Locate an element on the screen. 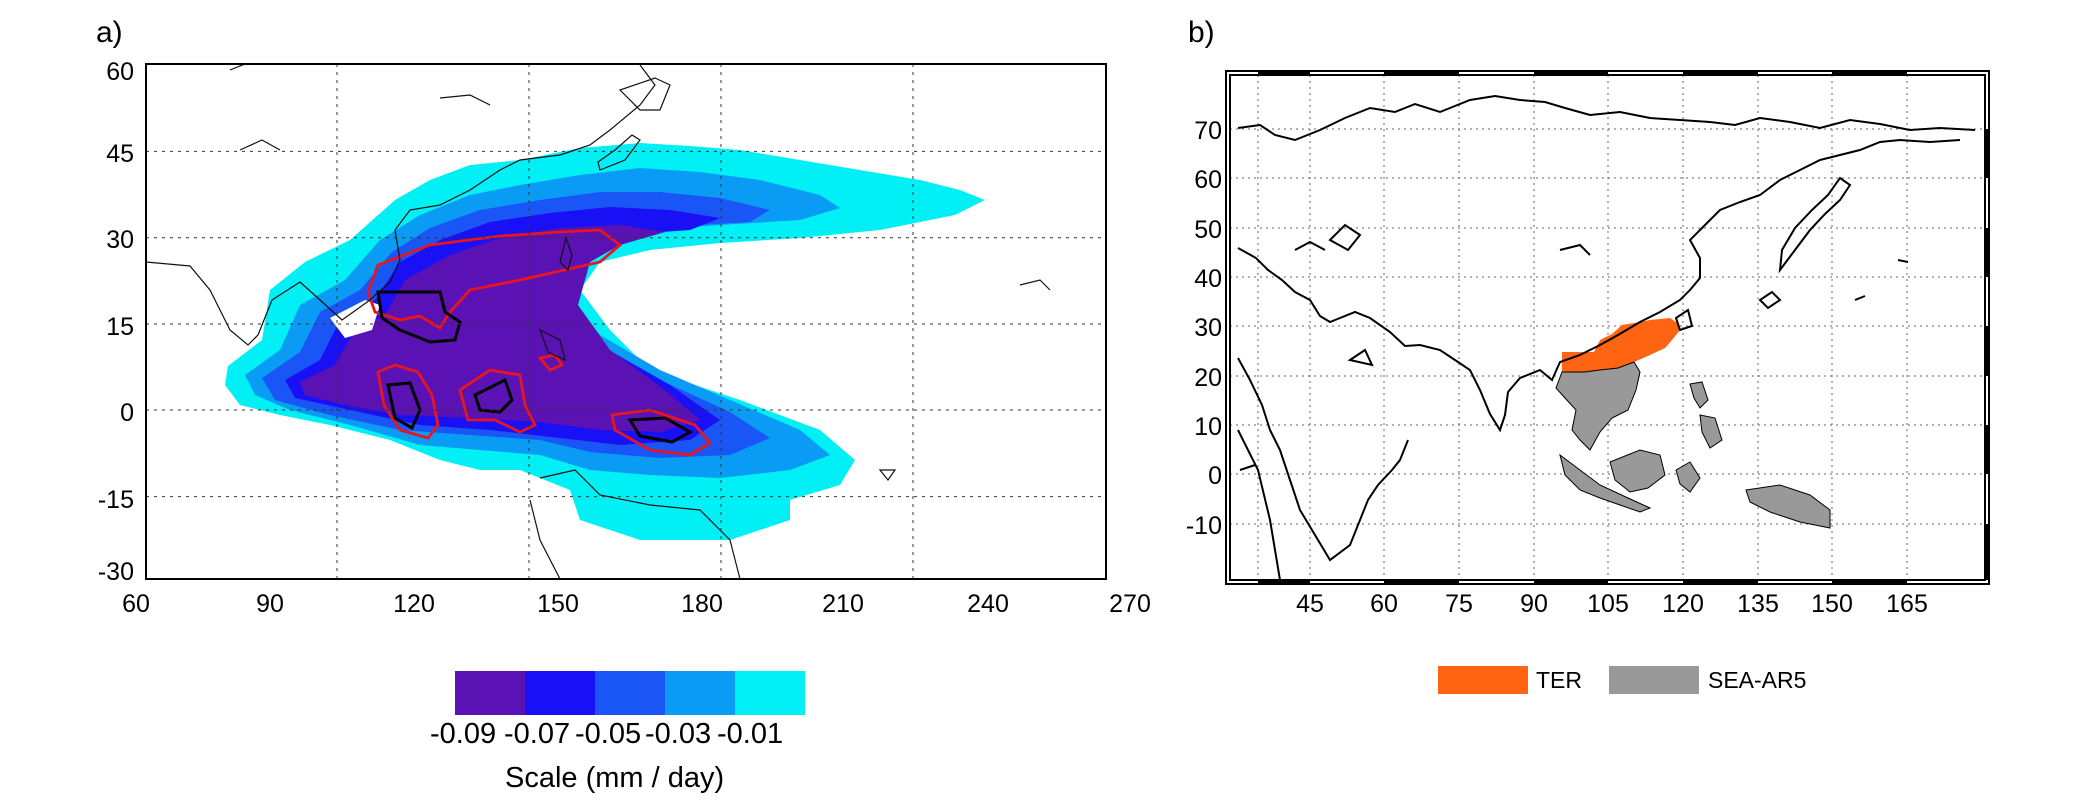 The image size is (2100, 800). colorbar-tick: -0.03 is located at coordinates (678, 734).